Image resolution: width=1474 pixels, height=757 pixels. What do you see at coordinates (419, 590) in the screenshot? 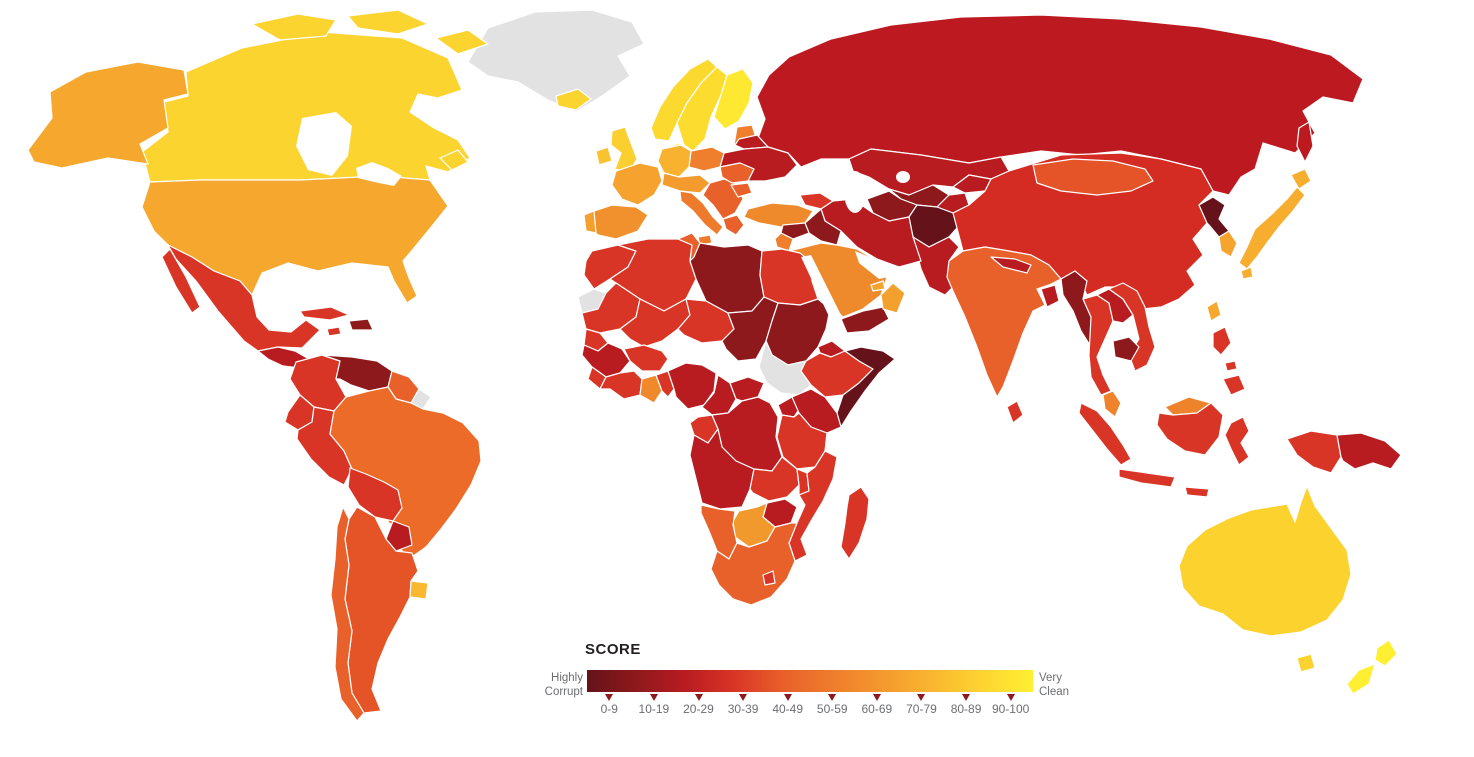
I see `country-uruguay` at bounding box center [419, 590].